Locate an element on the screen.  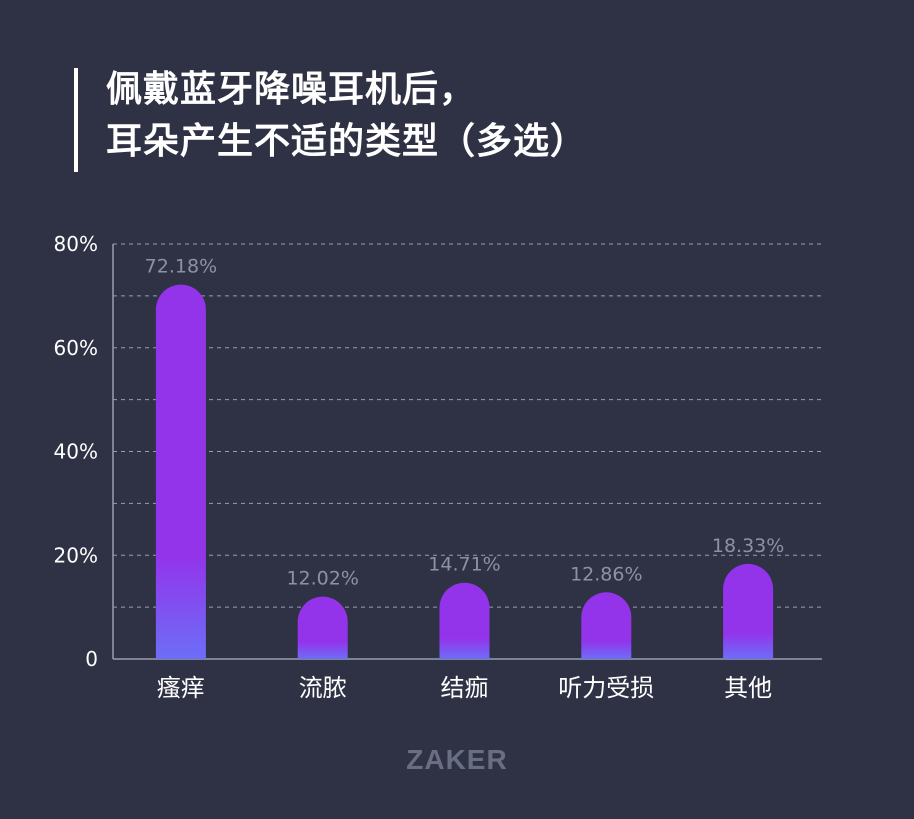
x-tick-label: 流脓 is located at coordinates (323, 688).